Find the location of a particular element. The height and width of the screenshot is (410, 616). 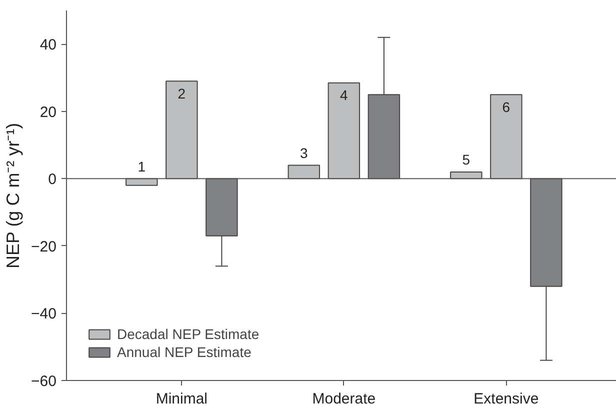

y-tick-label: 40 is located at coordinates (48, 45).